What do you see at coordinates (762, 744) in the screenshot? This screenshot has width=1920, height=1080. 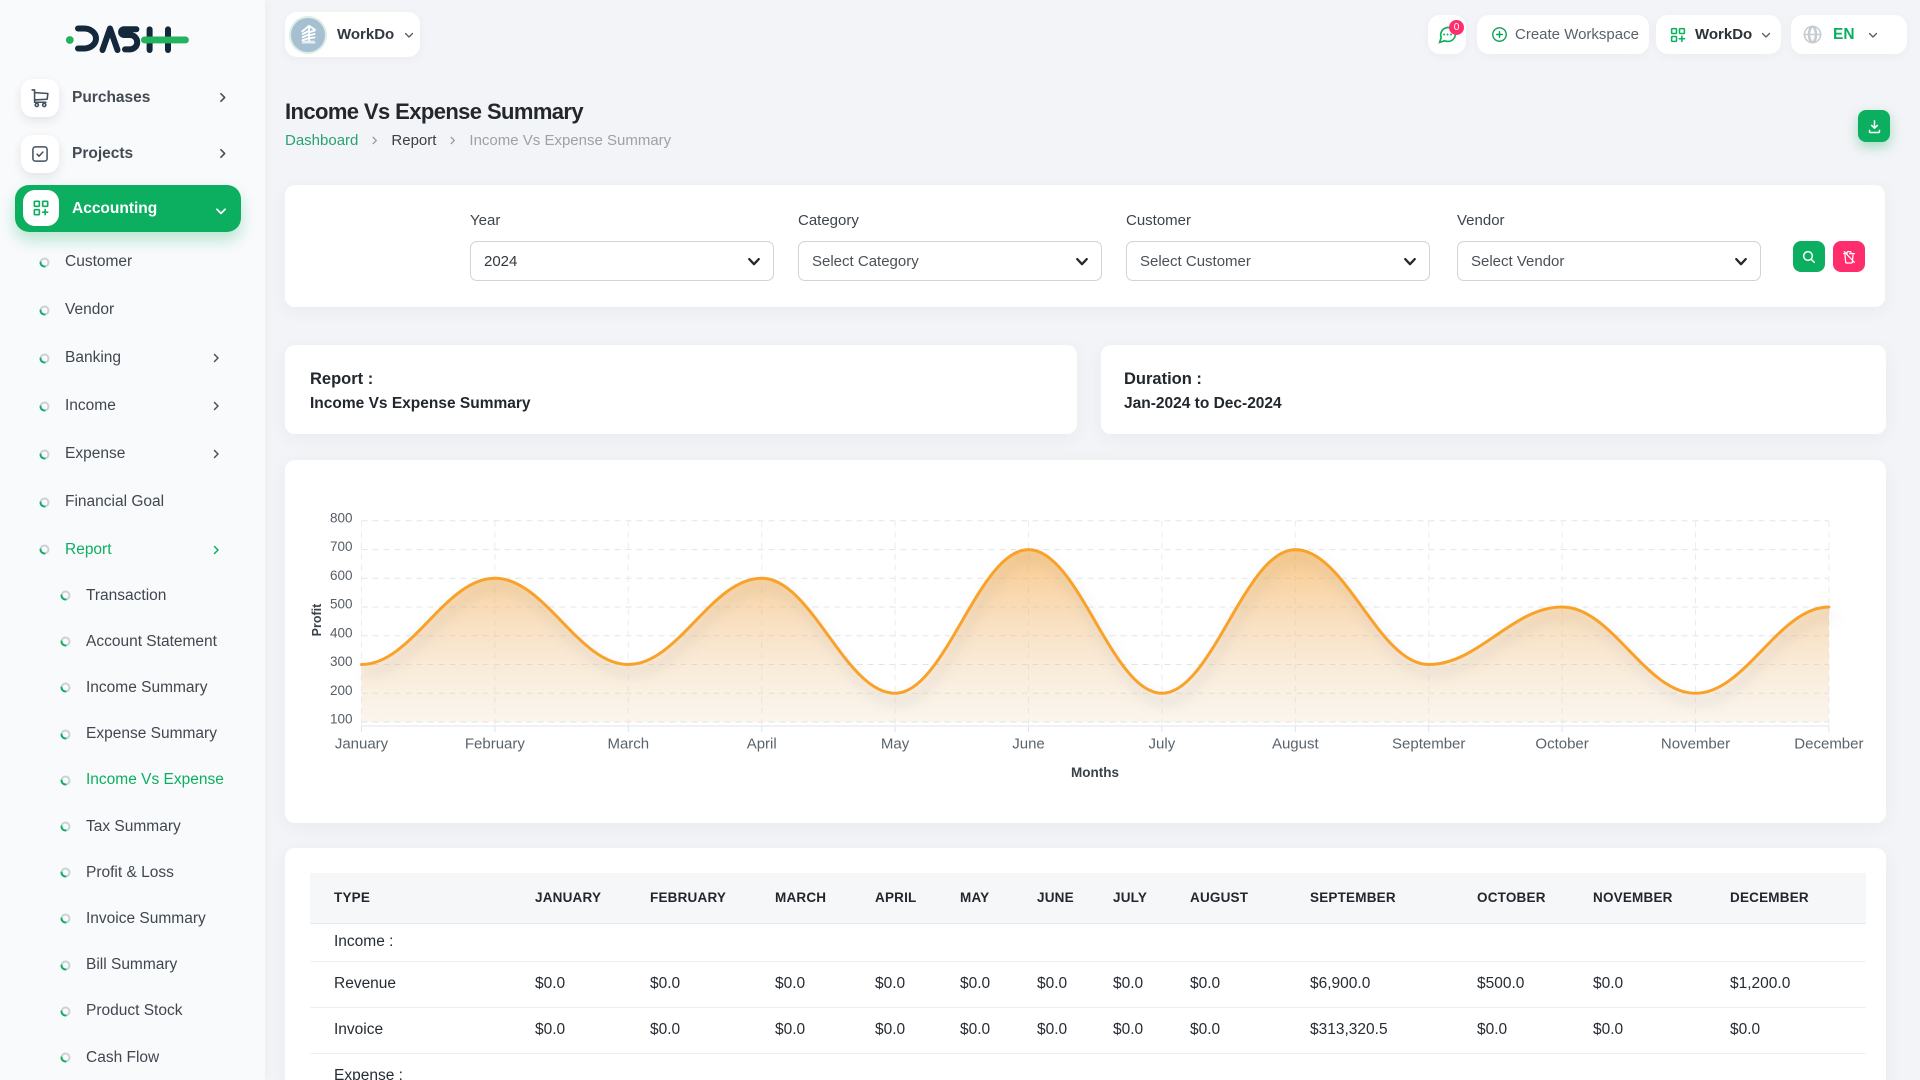 I see `svg-text: April` at bounding box center [762, 744].